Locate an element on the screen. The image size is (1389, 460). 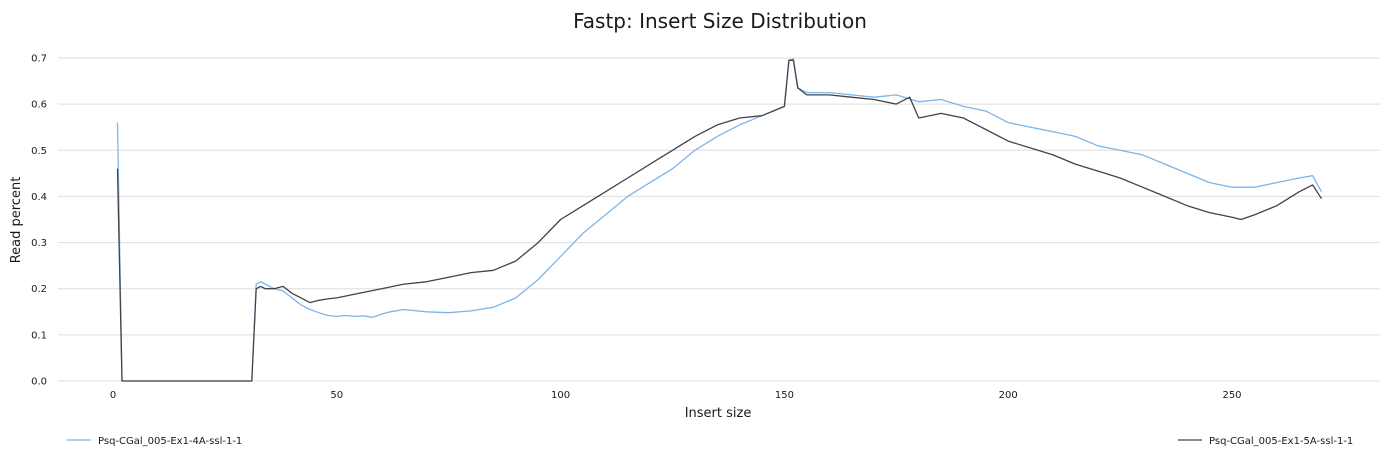
x-tick-label: 150 is located at coordinates (784, 395).